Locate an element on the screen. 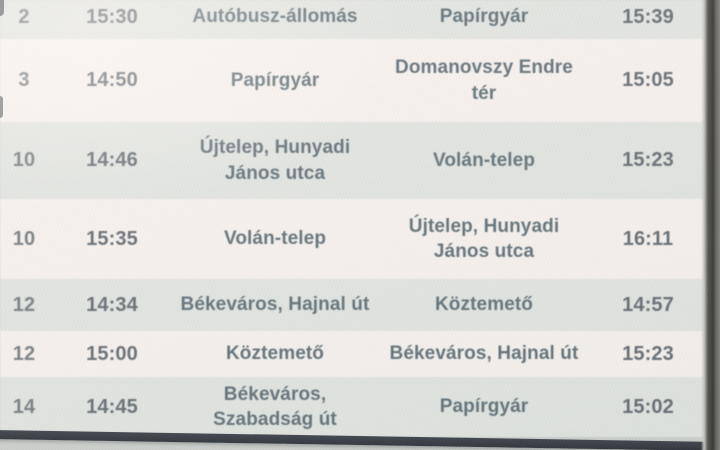 Image resolution: width=720 pixels, height=450 pixels. origin-stop: Békeváros, Hajnal út is located at coordinates (275, 305).